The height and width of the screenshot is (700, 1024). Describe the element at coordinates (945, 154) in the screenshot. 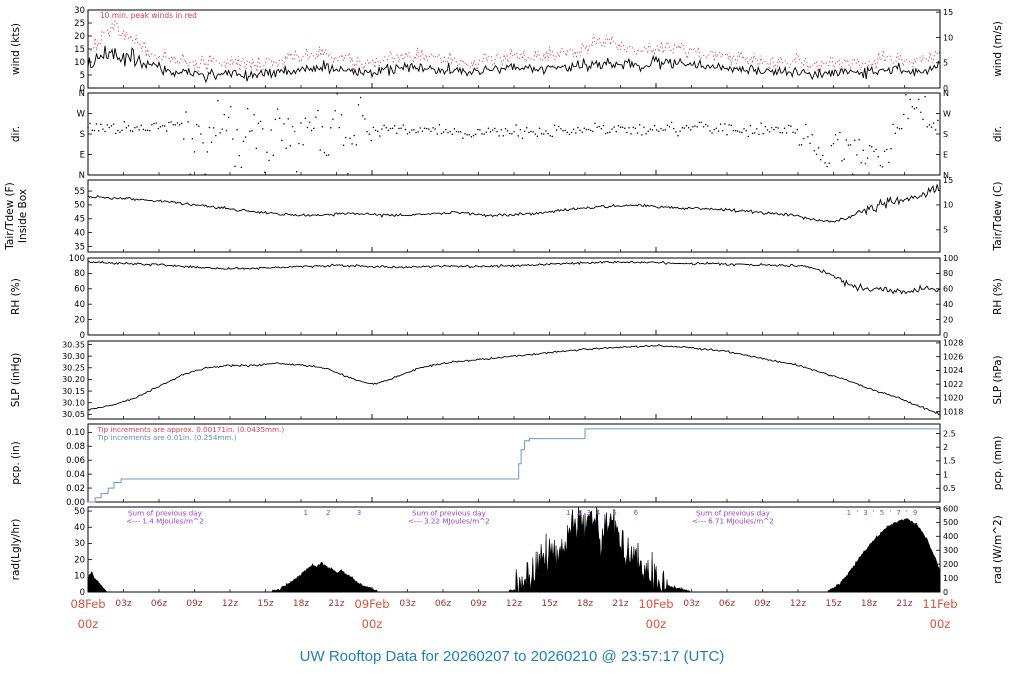

I see `tick-label: E` at that location.